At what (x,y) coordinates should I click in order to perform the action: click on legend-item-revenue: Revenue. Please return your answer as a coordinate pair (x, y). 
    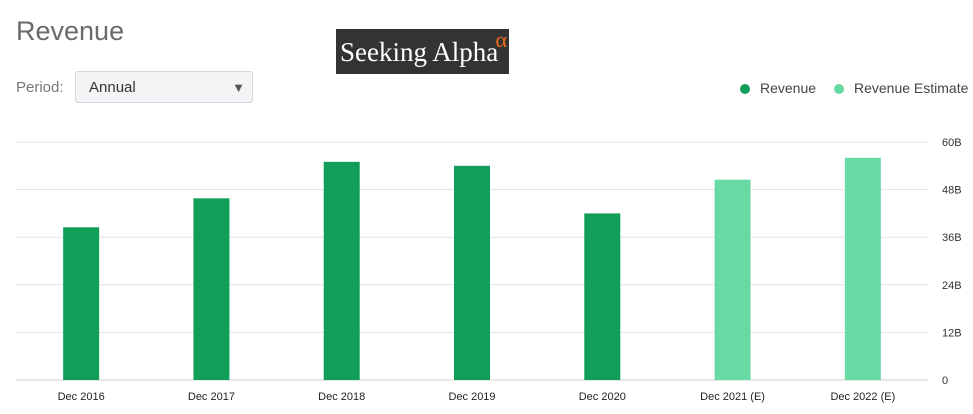
    Looking at the image, I should click on (778, 88).